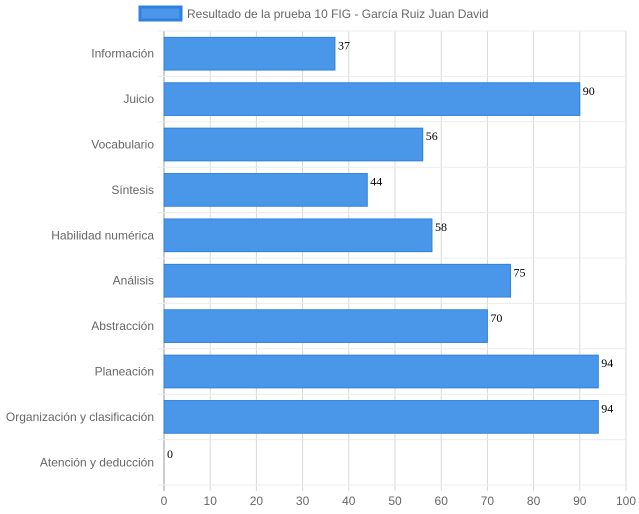  Describe the element at coordinates (442, 501) in the screenshot. I see `x-tick-label: 60` at that location.